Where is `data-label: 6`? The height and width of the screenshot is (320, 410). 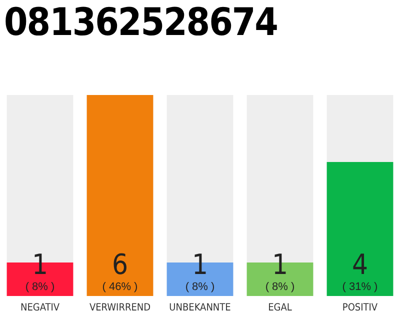 data-label: 6 is located at coordinates (120, 264).